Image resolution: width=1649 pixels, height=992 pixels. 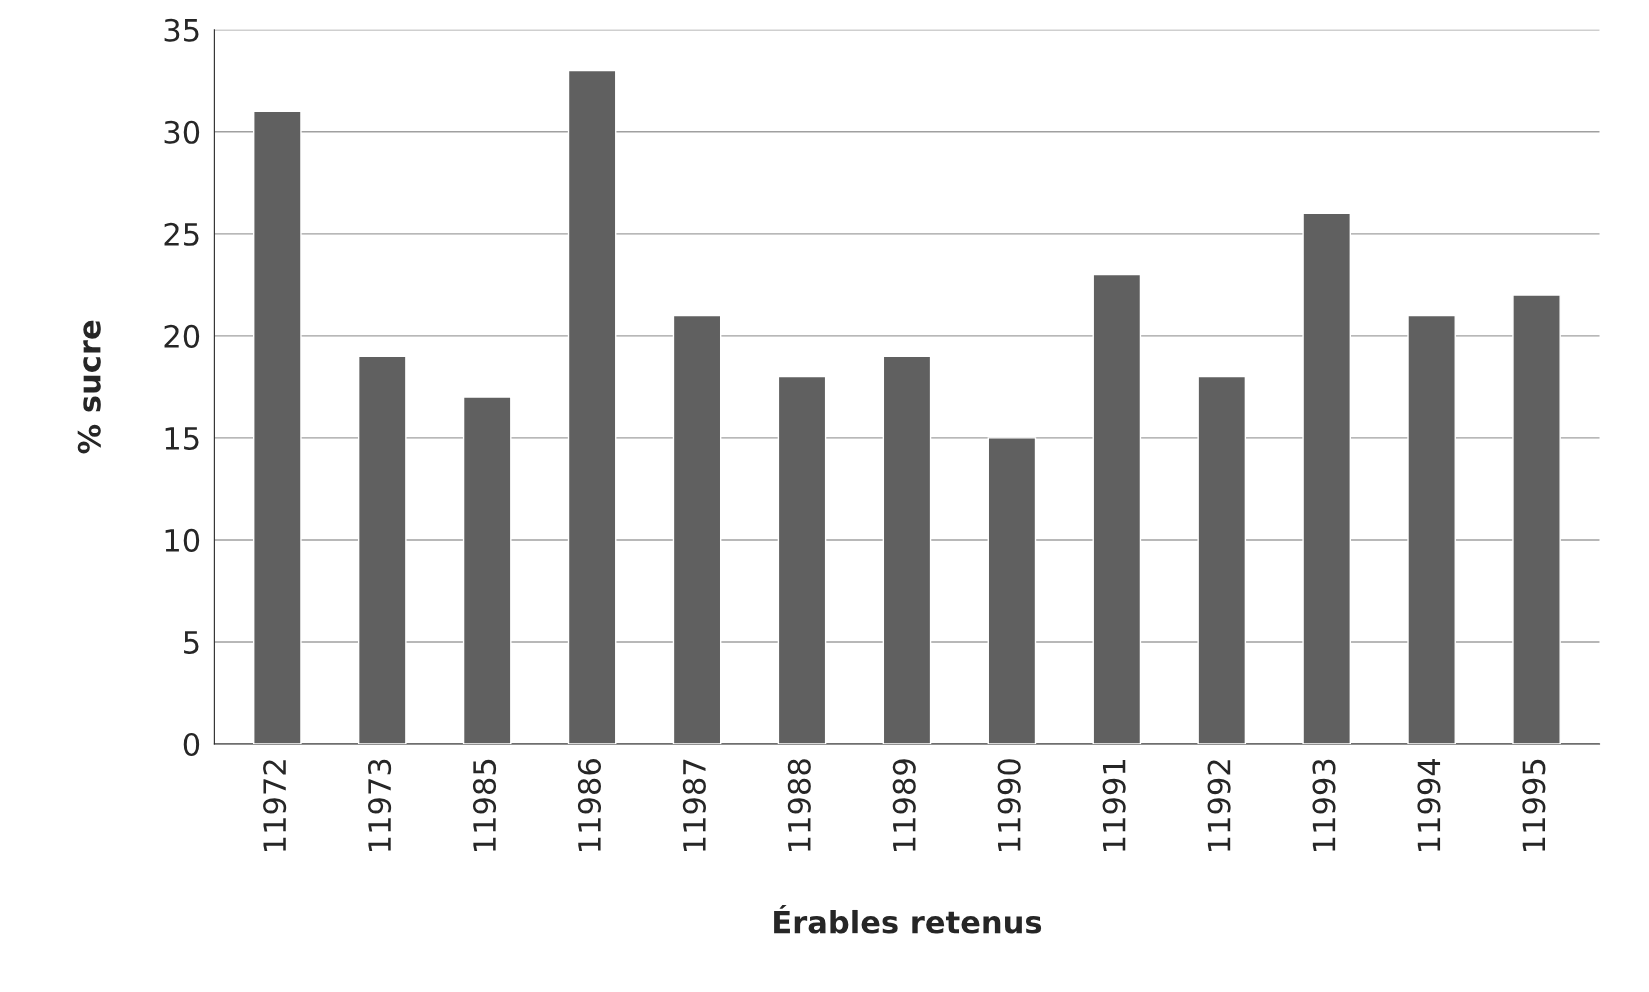 What do you see at coordinates (182, 132) in the screenshot?
I see `y-tick-label: 30` at bounding box center [182, 132].